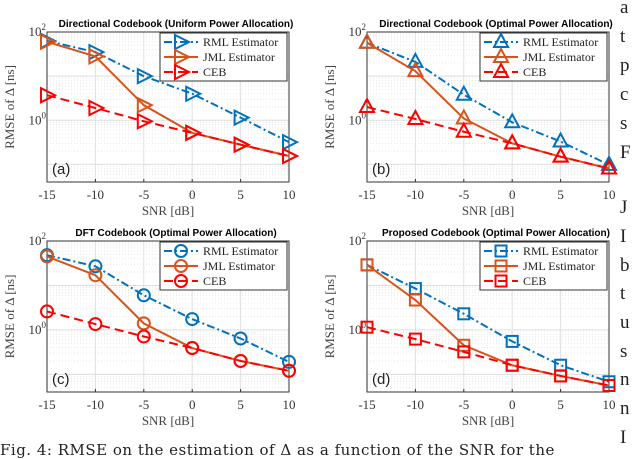 This screenshot has height=459, width=640. What do you see at coordinates (625, 65) in the screenshot?
I see `side-text-letter: p` at bounding box center [625, 65].